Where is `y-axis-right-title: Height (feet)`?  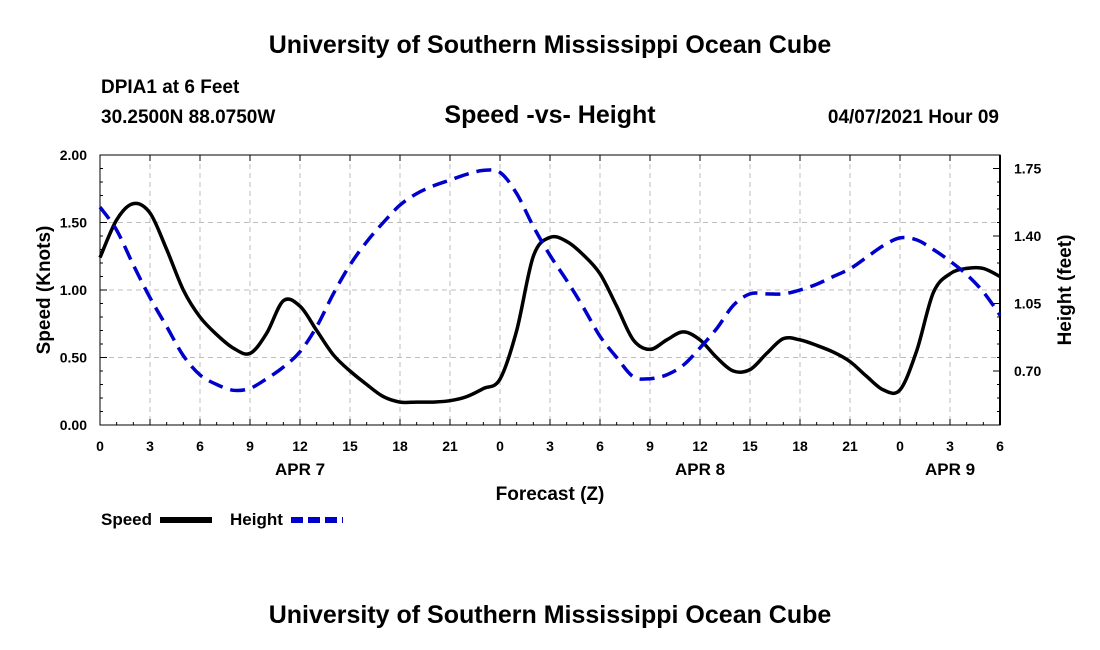
y-axis-right-title: Height (feet) is located at coordinates (1065, 290).